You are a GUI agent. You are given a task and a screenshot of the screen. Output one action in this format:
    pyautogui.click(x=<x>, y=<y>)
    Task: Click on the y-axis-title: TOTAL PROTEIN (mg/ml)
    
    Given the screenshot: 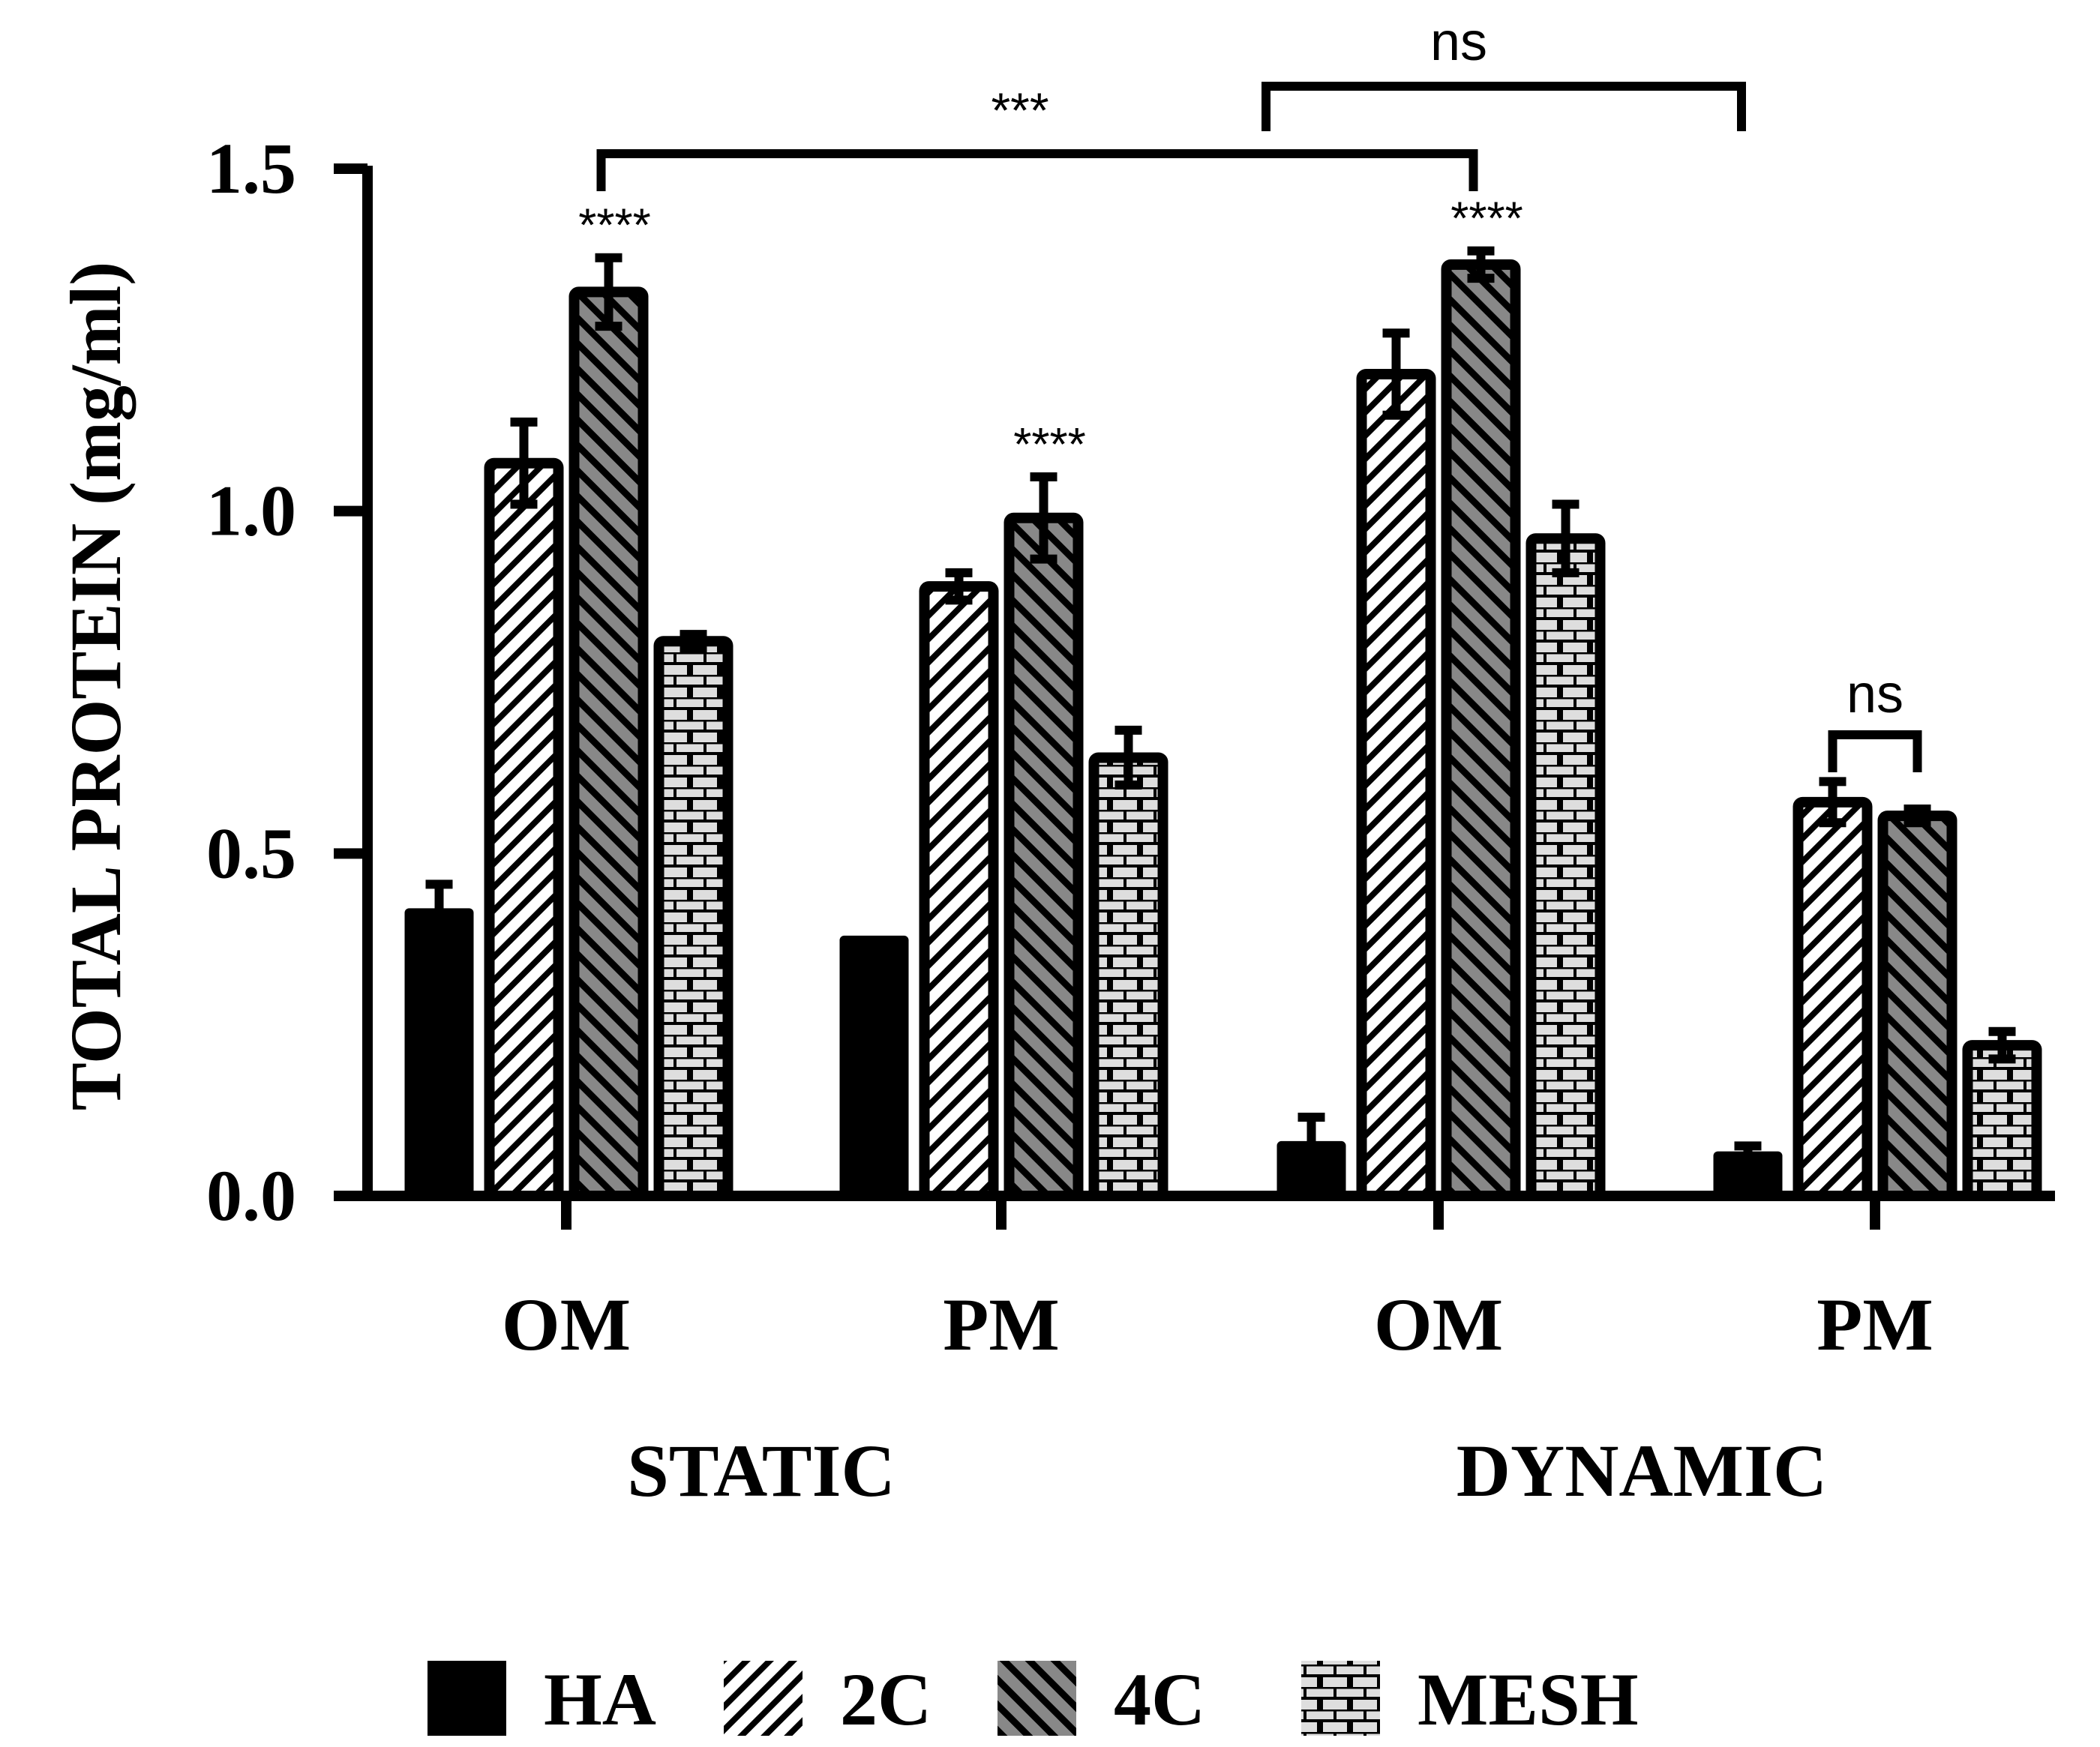 What is the action you would take?
    pyautogui.click(x=96, y=687)
    